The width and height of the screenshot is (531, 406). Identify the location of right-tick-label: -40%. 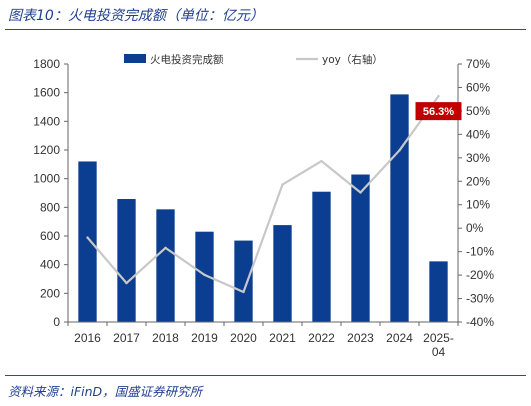
(480, 322).